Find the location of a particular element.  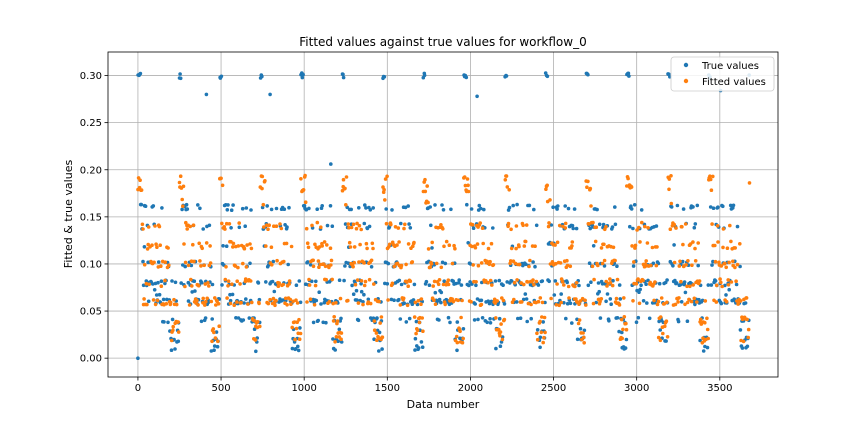

x-axis-label: Data number is located at coordinates (443, 404).